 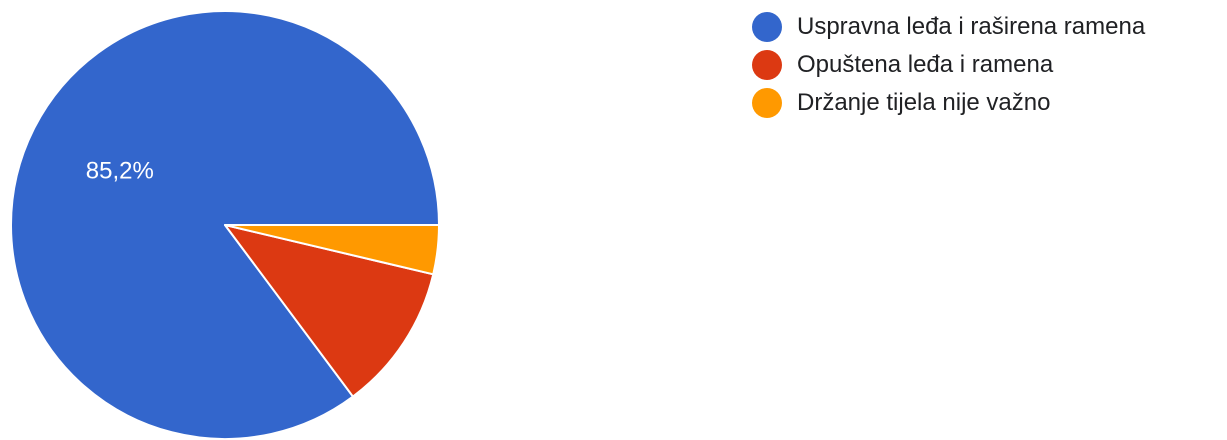 I want to click on slice-data-label: 85,2%, so click(x=120, y=171).